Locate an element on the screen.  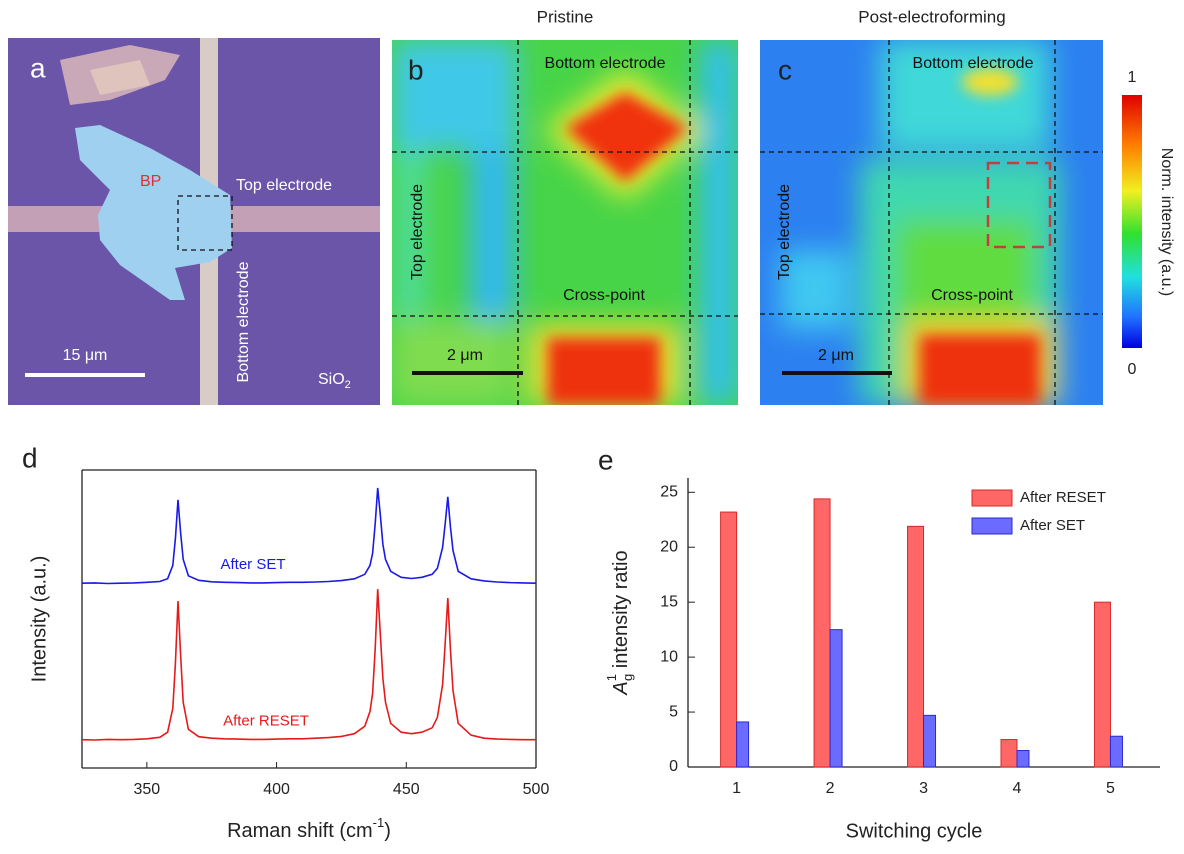
colorbar-min: 0 is located at coordinates (1132, 369).